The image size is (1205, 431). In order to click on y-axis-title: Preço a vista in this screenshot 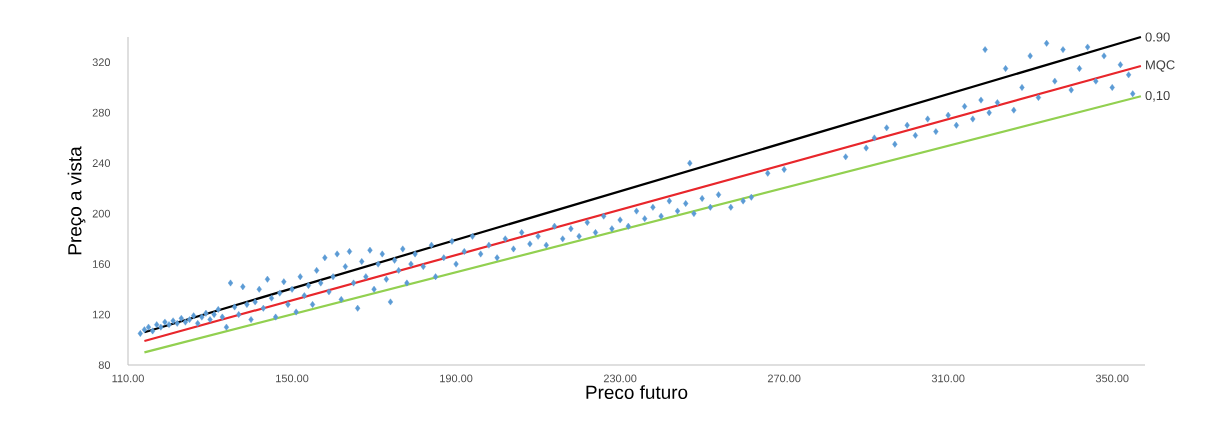, I will do `click(76, 200)`.